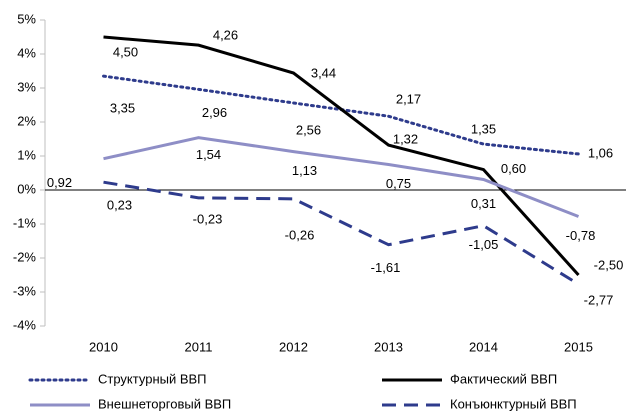  What do you see at coordinates (208, 154) in the screenshot?
I see `data-label: 1,54` at bounding box center [208, 154].